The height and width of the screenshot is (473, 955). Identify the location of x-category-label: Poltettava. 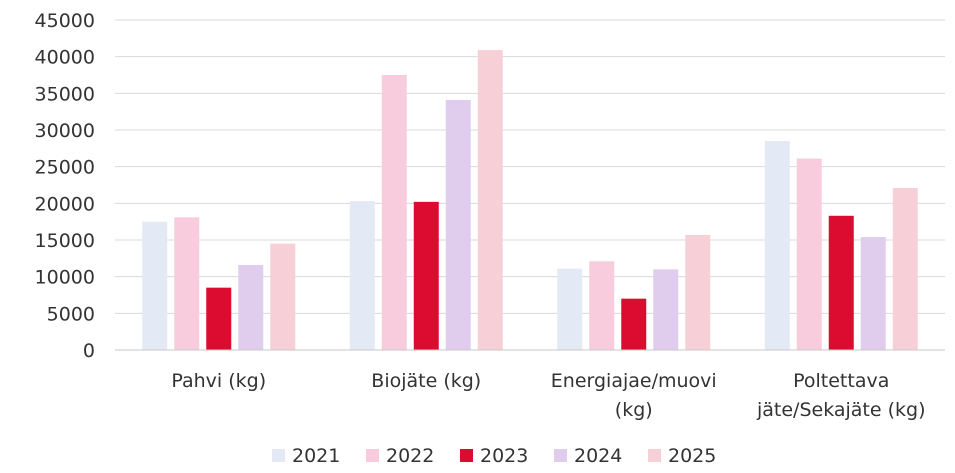
(841, 381).